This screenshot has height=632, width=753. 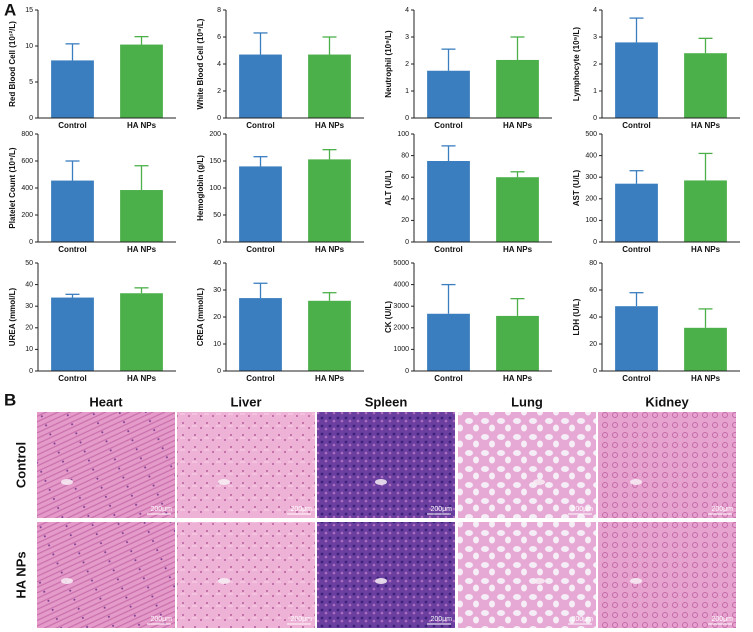 I want to click on y-tick-label: 4, so click(x=407, y=10).